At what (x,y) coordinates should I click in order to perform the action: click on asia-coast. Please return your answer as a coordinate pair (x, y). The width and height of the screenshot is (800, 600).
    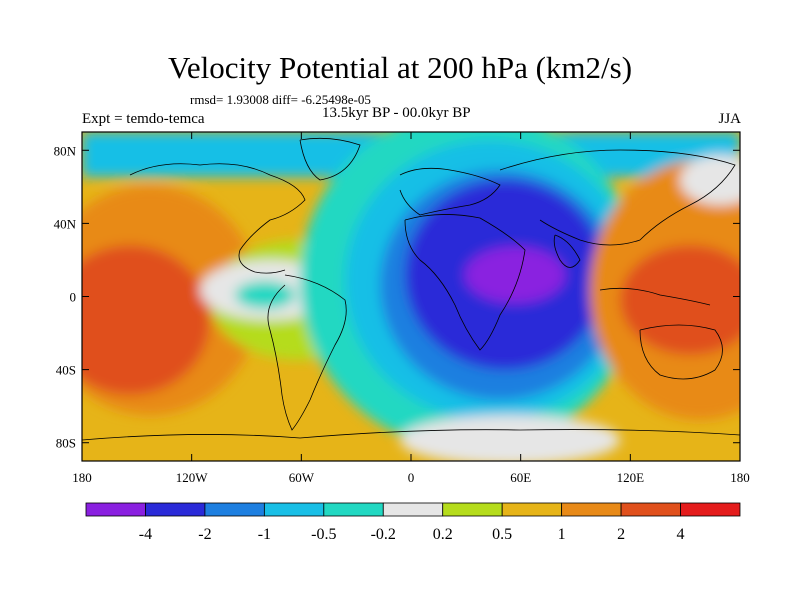
    Looking at the image, I should click on (617, 197).